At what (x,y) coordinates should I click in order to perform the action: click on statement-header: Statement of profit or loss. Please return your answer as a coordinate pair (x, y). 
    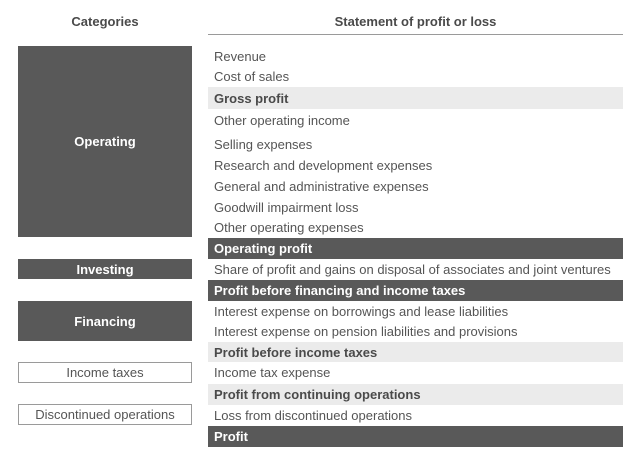
    Looking at the image, I should click on (415, 21).